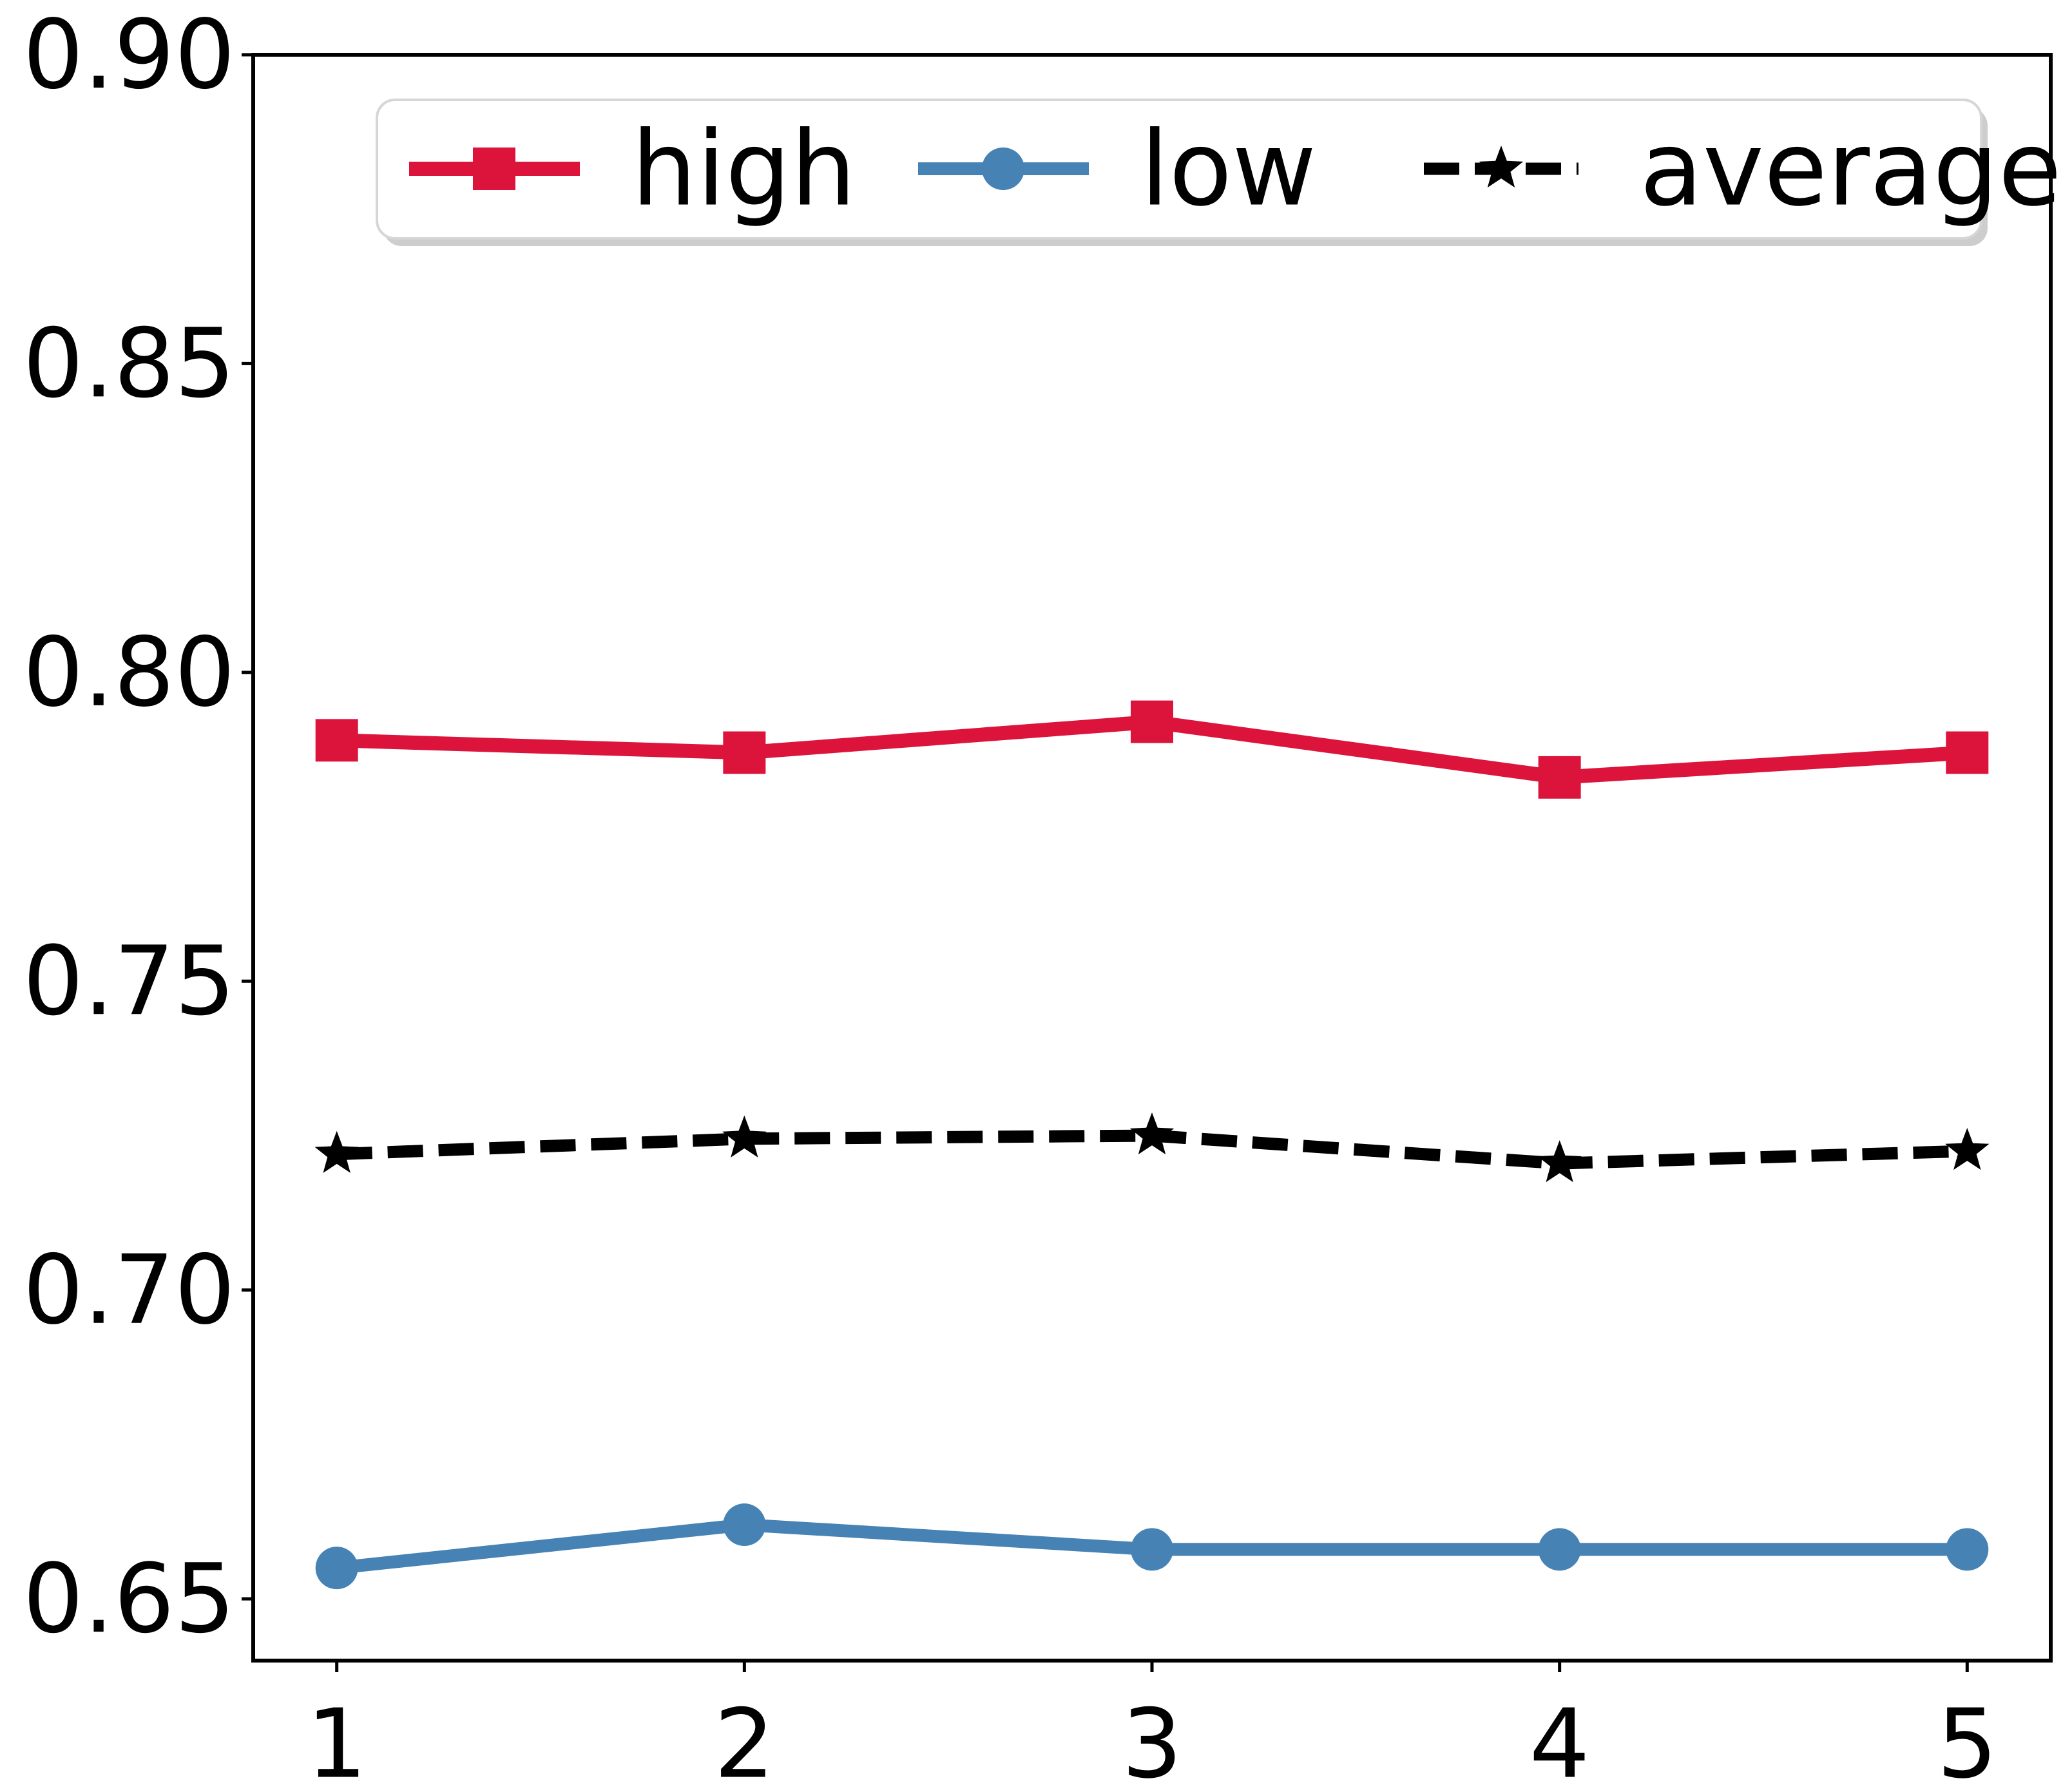 This screenshot has height=1792, width=2072. What do you see at coordinates (129, 363) in the screenshot?
I see `y-tick-label-0.85: 0.85` at bounding box center [129, 363].